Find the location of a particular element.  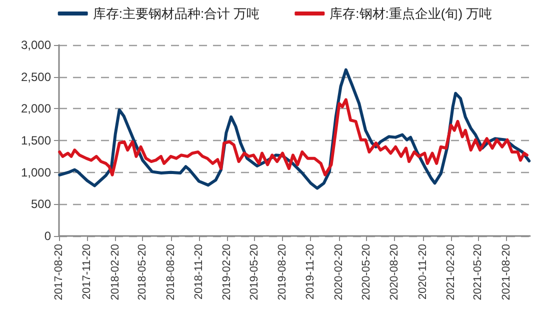

x-tick-label: 2017-08-20 is located at coordinates (59, 272).